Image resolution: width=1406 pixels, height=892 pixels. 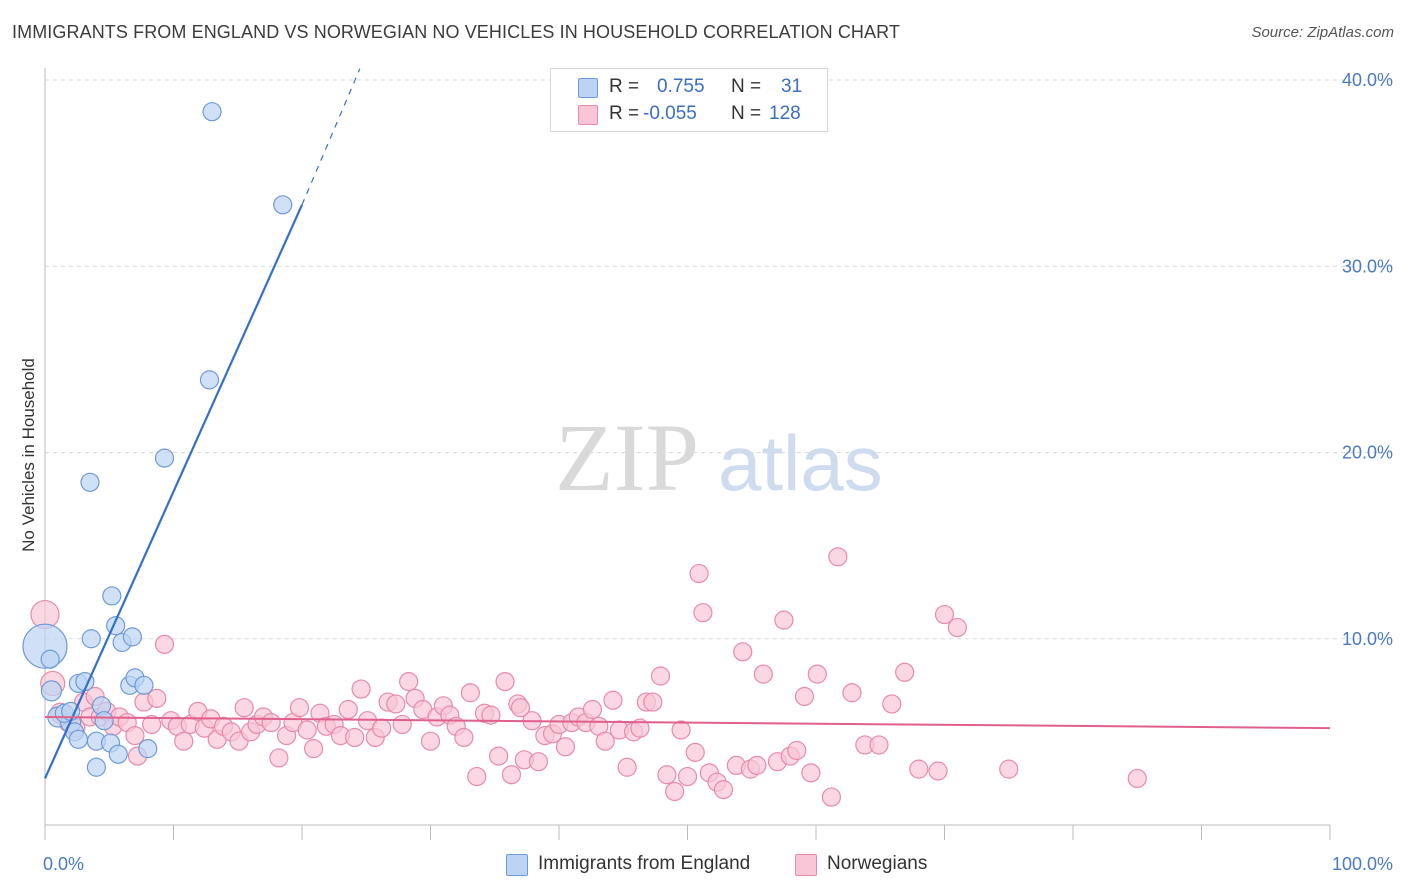 What do you see at coordinates (644, 863) in the screenshot?
I see `bottom-legend-label: Immigrants from England` at bounding box center [644, 863].